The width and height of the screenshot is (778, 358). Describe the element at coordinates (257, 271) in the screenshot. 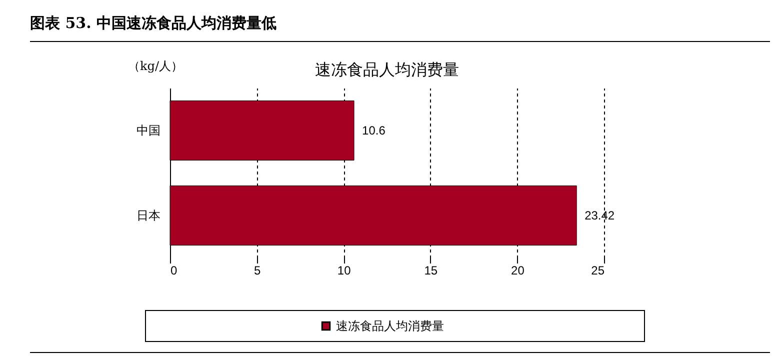

I see `x-tick-label: 5` at that location.